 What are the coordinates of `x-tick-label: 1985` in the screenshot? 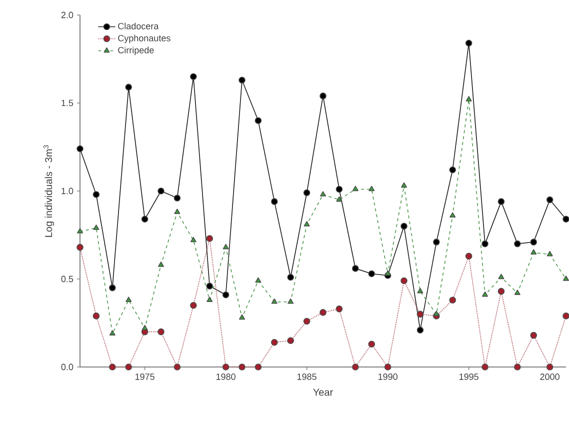 It's located at (306, 377).